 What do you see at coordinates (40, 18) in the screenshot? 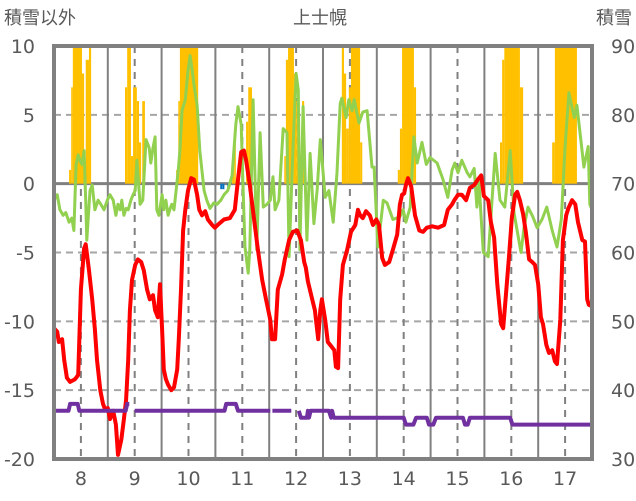
I see `left-axis-label: 積雪以外` at bounding box center [40, 18].